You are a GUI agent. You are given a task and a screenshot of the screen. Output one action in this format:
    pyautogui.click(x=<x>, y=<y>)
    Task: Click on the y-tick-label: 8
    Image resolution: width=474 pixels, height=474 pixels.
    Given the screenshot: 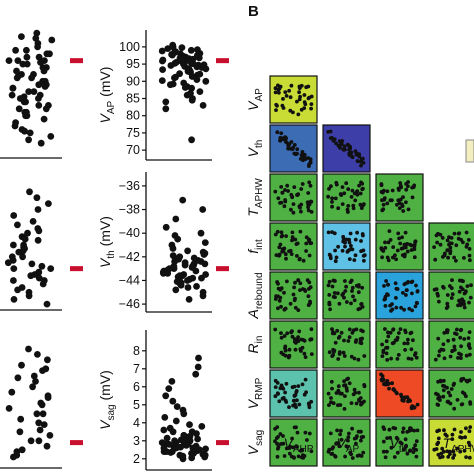 What is the action you would take?
    pyautogui.click(x=136, y=351)
    